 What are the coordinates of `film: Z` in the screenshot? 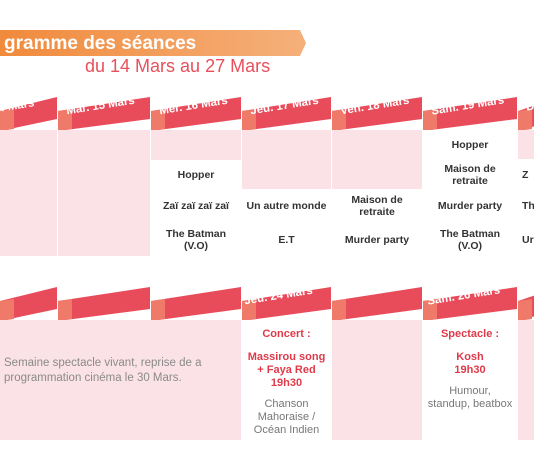 It's located at (526, 174).